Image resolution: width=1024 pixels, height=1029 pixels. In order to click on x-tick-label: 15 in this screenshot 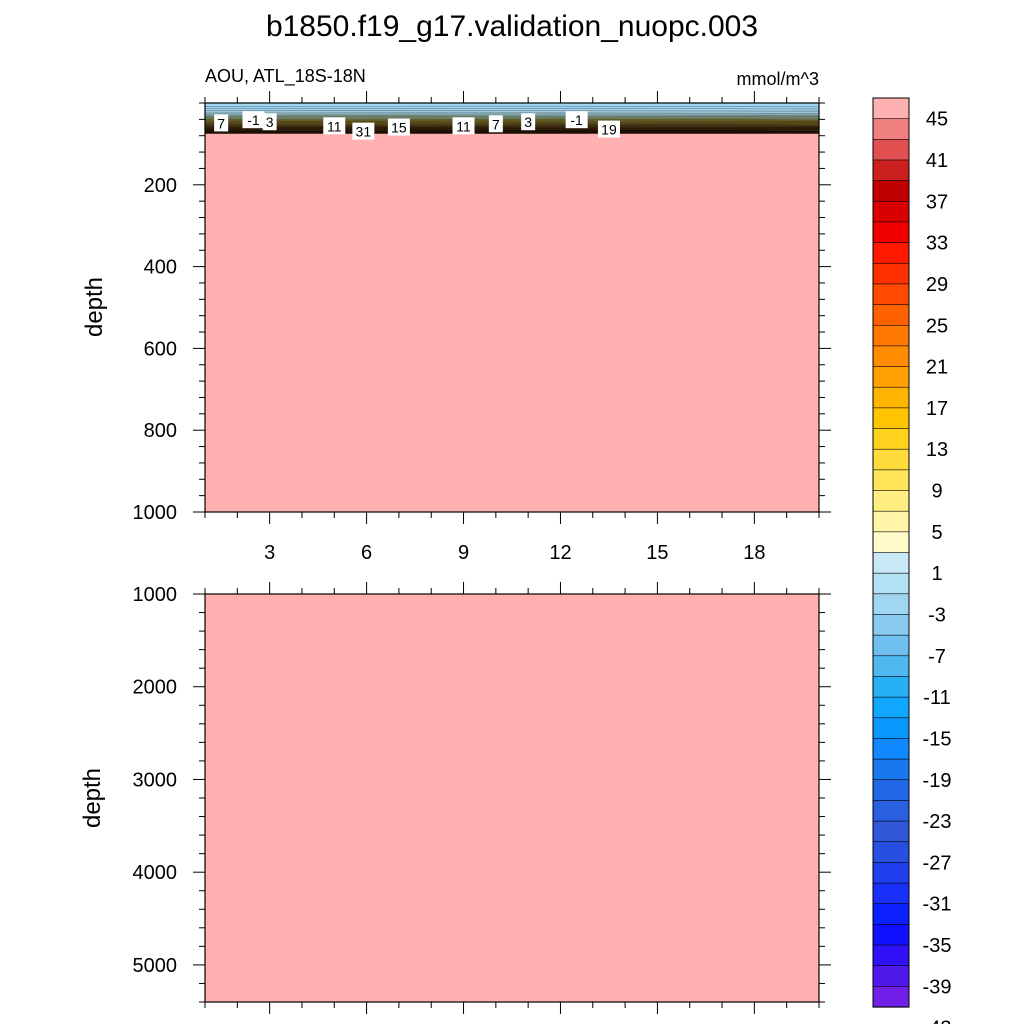, I will do `click(657, 553)`.